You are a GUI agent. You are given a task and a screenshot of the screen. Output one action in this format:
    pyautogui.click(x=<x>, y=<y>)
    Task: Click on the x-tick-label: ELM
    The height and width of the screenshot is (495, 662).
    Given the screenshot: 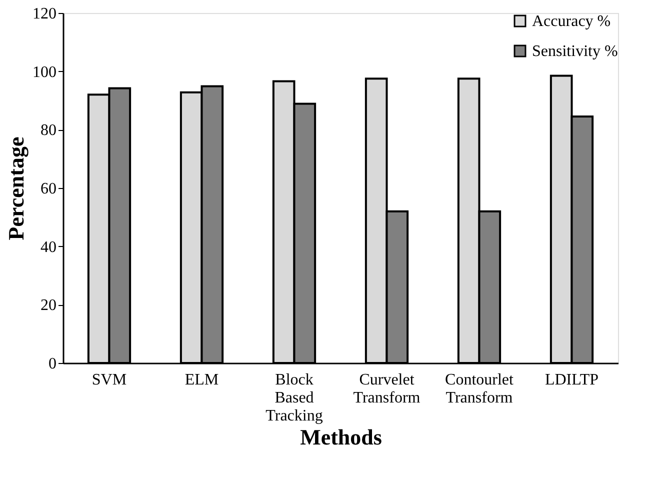 What is the action you would take?
    pyautogui.click(x=201, y=380)
    